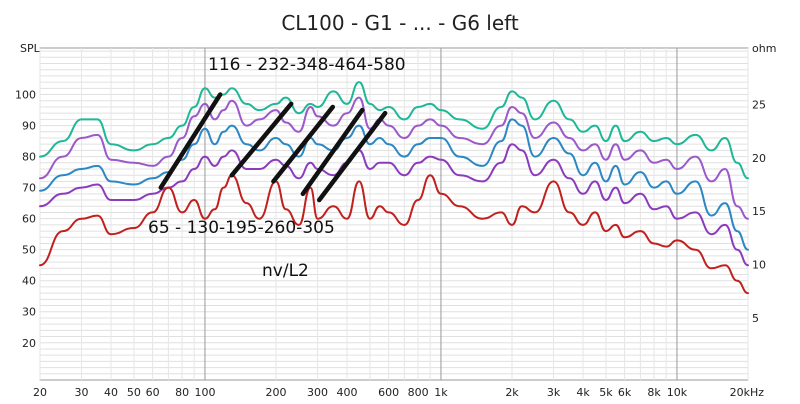  Describe the element at coordinates (29, 312) in the screenshot. I see `y-tick-label-left: 30` at that location.